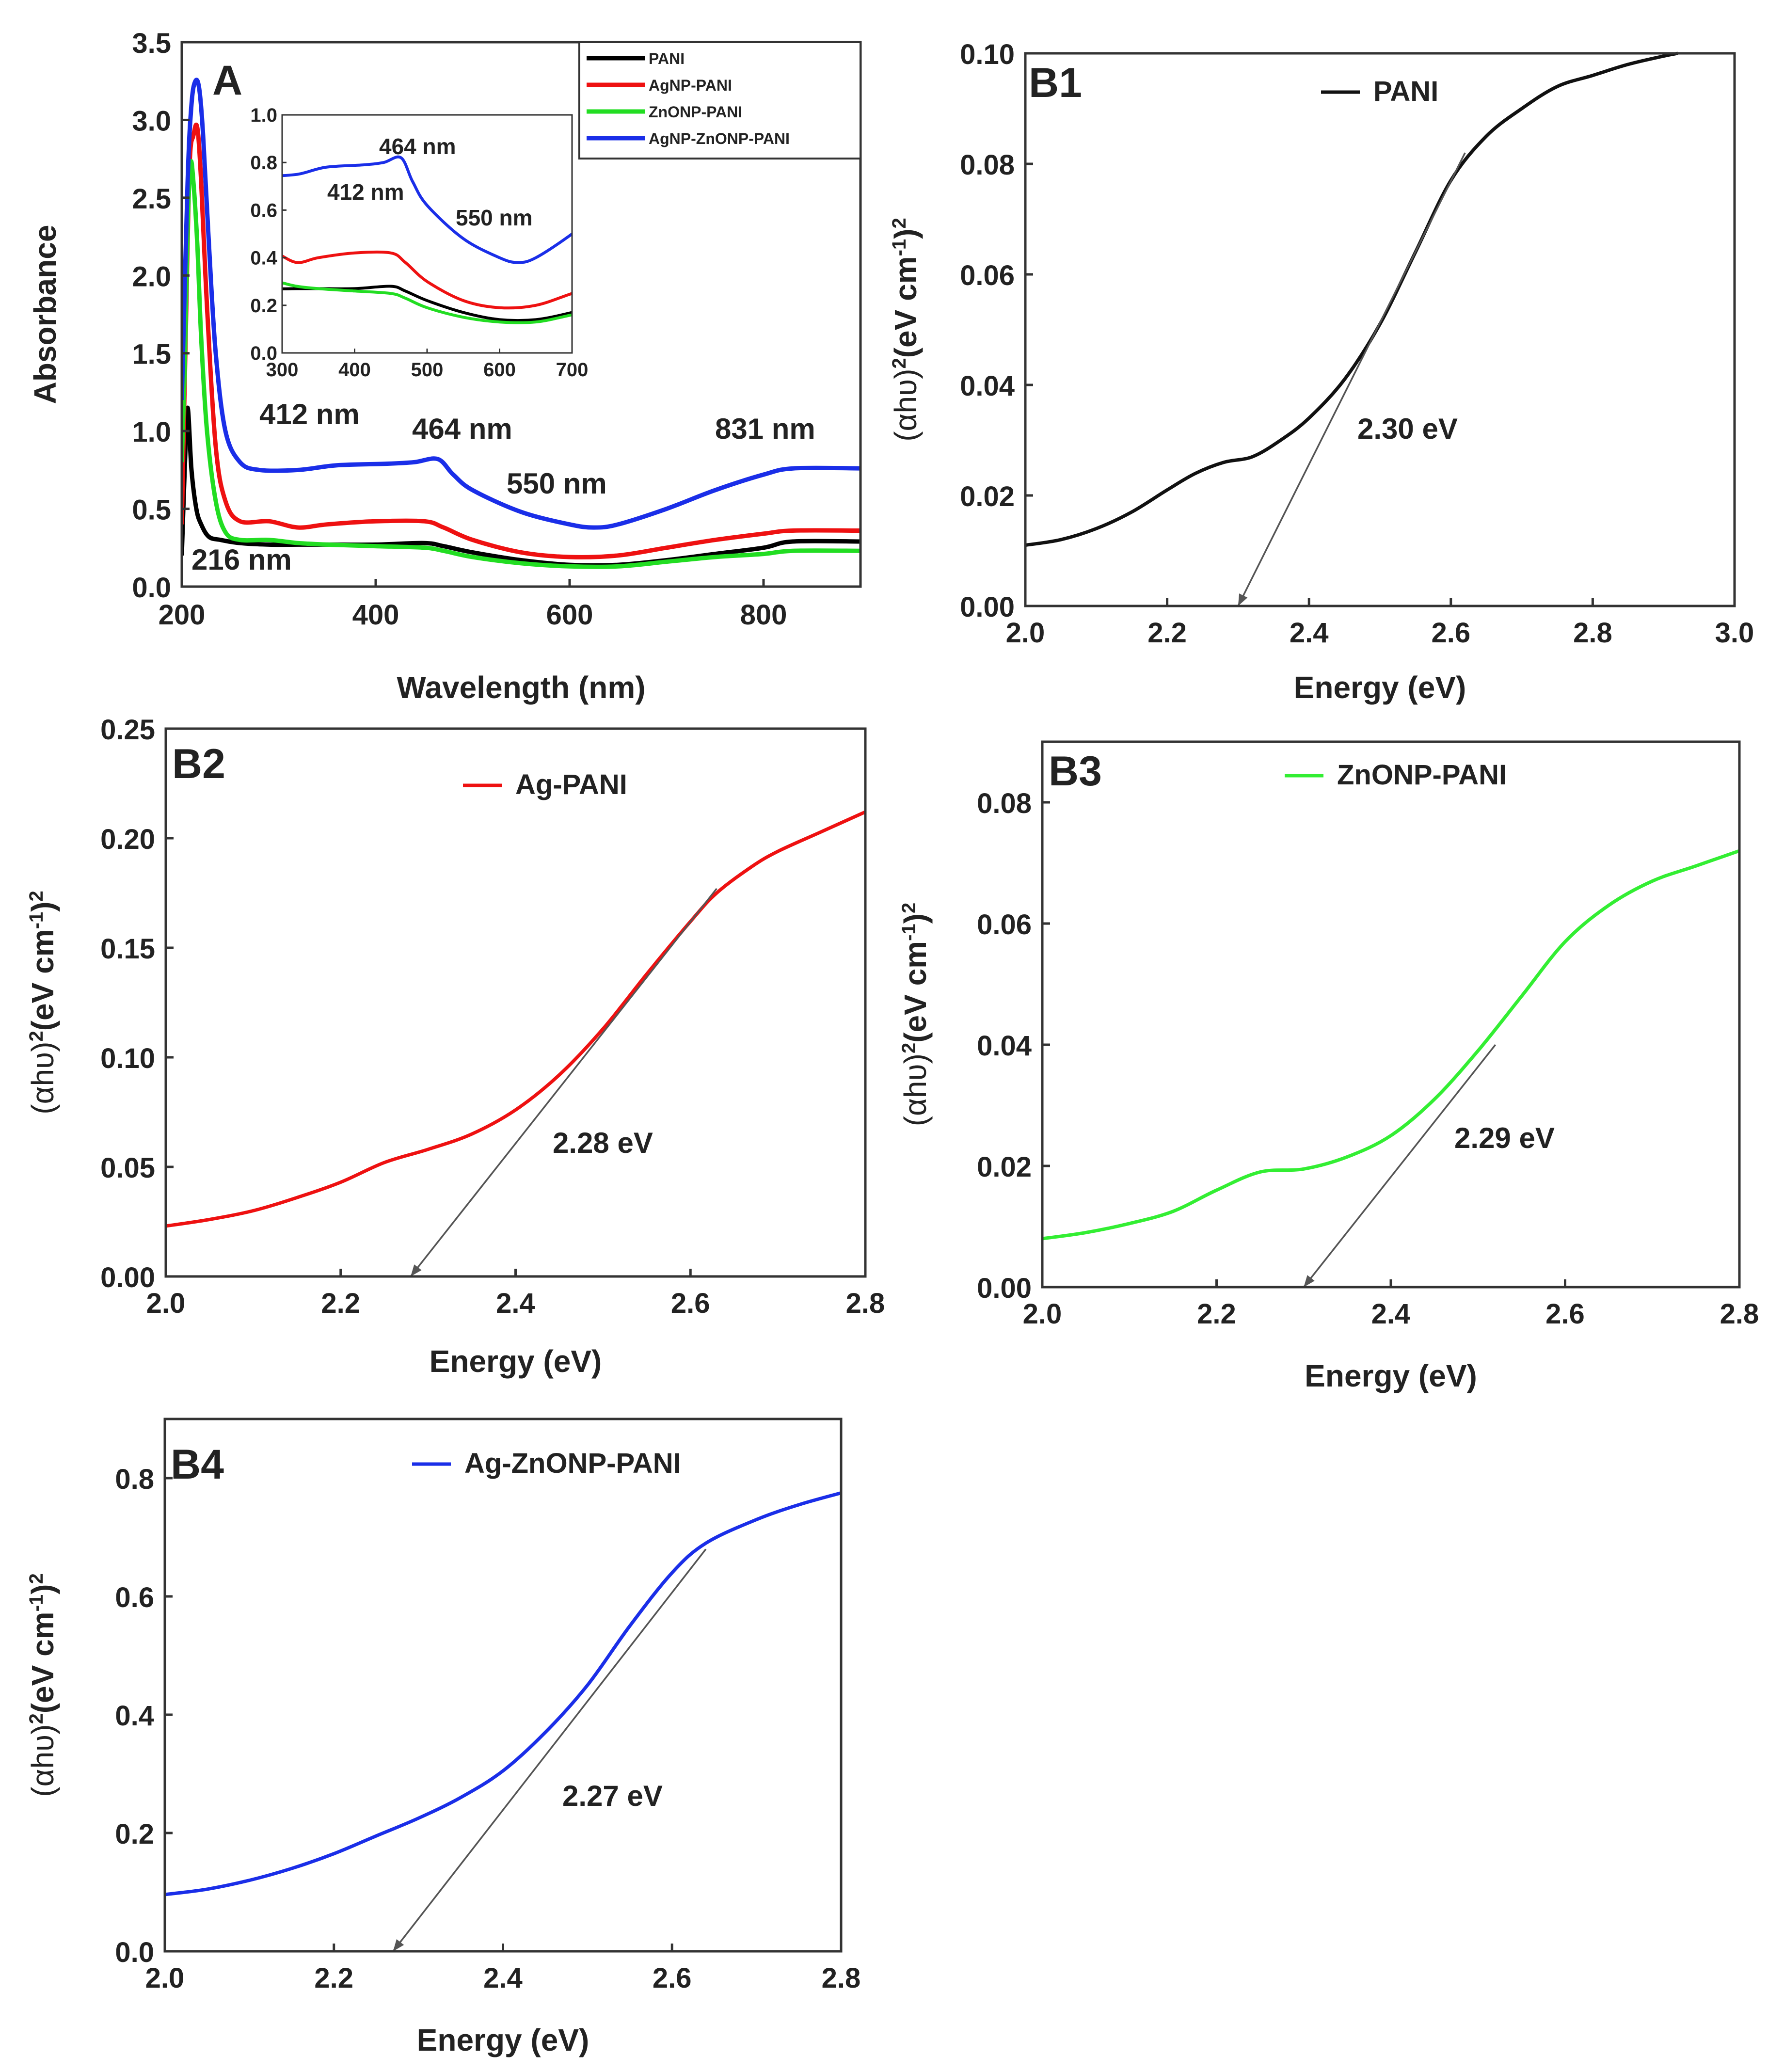 This screenshot has width=1784, height=2072. I want to click on x-tick-label: 600, so click(500, 370).